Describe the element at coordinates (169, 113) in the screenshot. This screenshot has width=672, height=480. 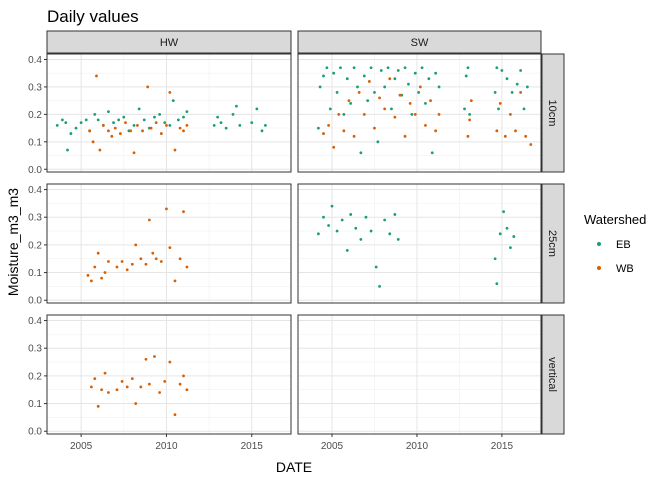
I see `panel-border` at that location.